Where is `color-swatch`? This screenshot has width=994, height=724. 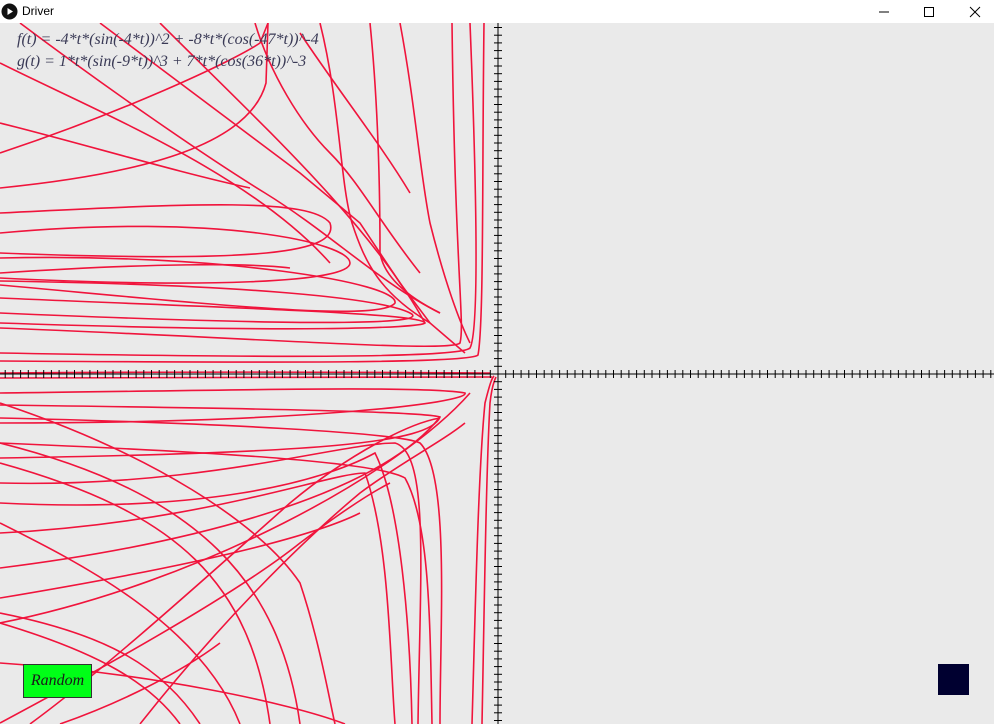 color-swatch is located at coordinates (953, 679).